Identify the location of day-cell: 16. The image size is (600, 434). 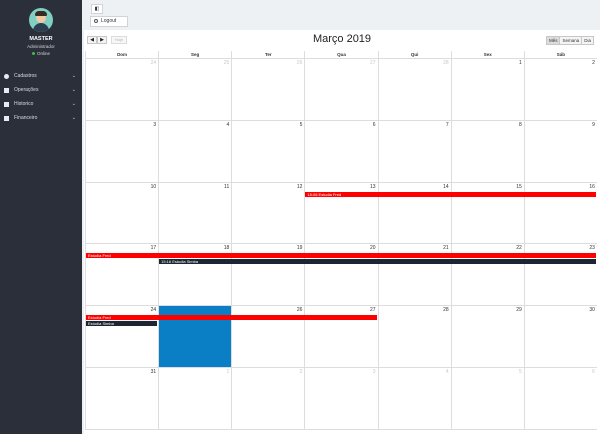
(560, 213).